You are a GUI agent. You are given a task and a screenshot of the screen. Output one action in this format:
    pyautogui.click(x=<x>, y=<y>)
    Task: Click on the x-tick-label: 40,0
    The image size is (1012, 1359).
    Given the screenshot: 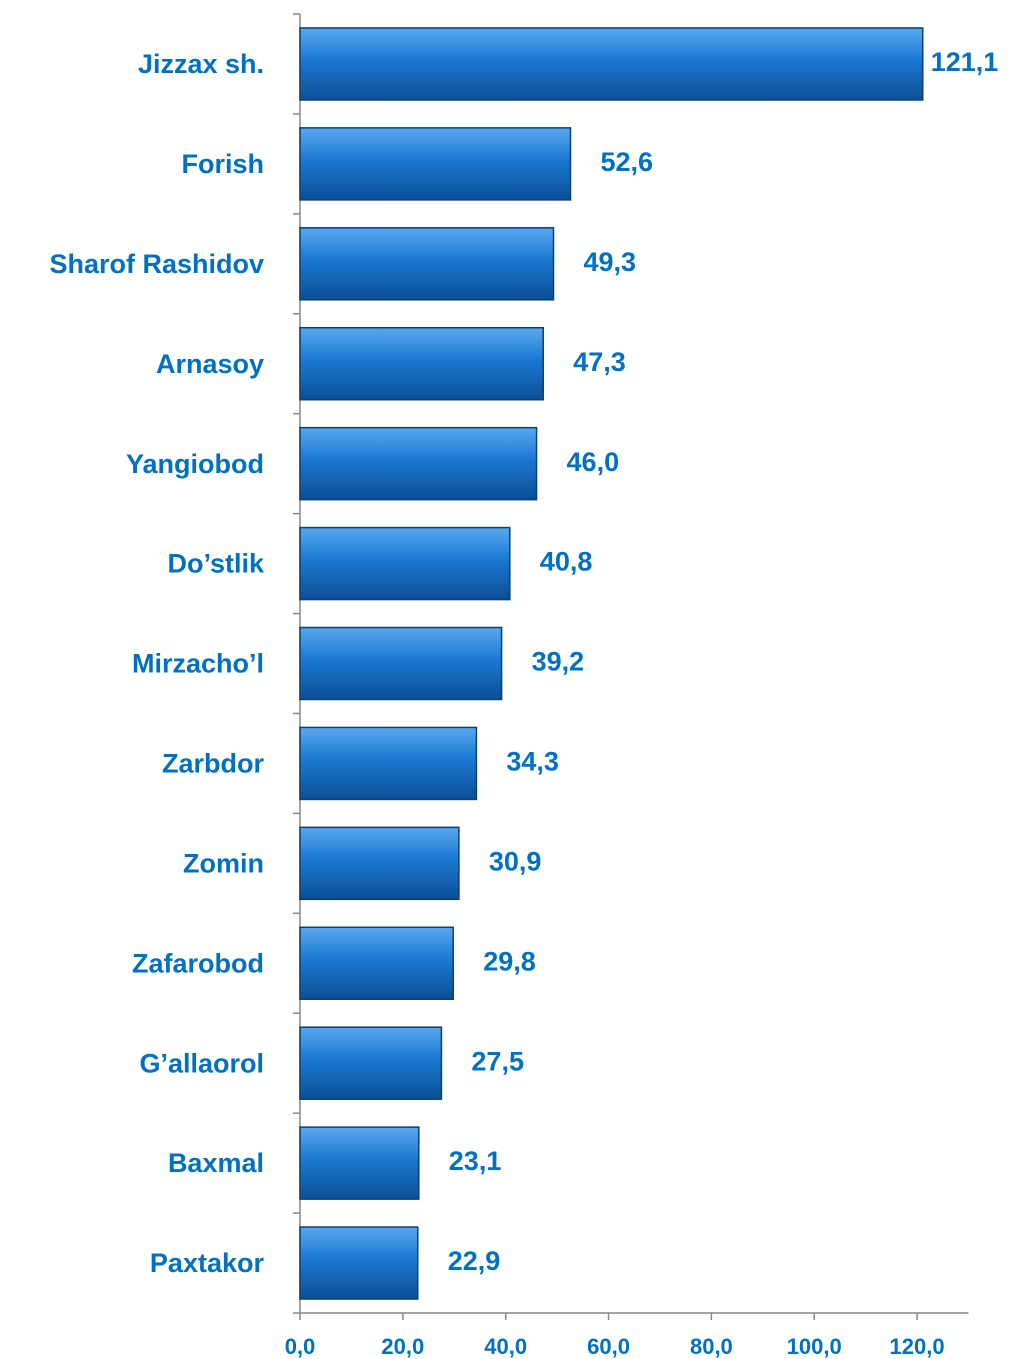 What is the action you would take?
    pyautogui.click(x=505, y=1346)
    